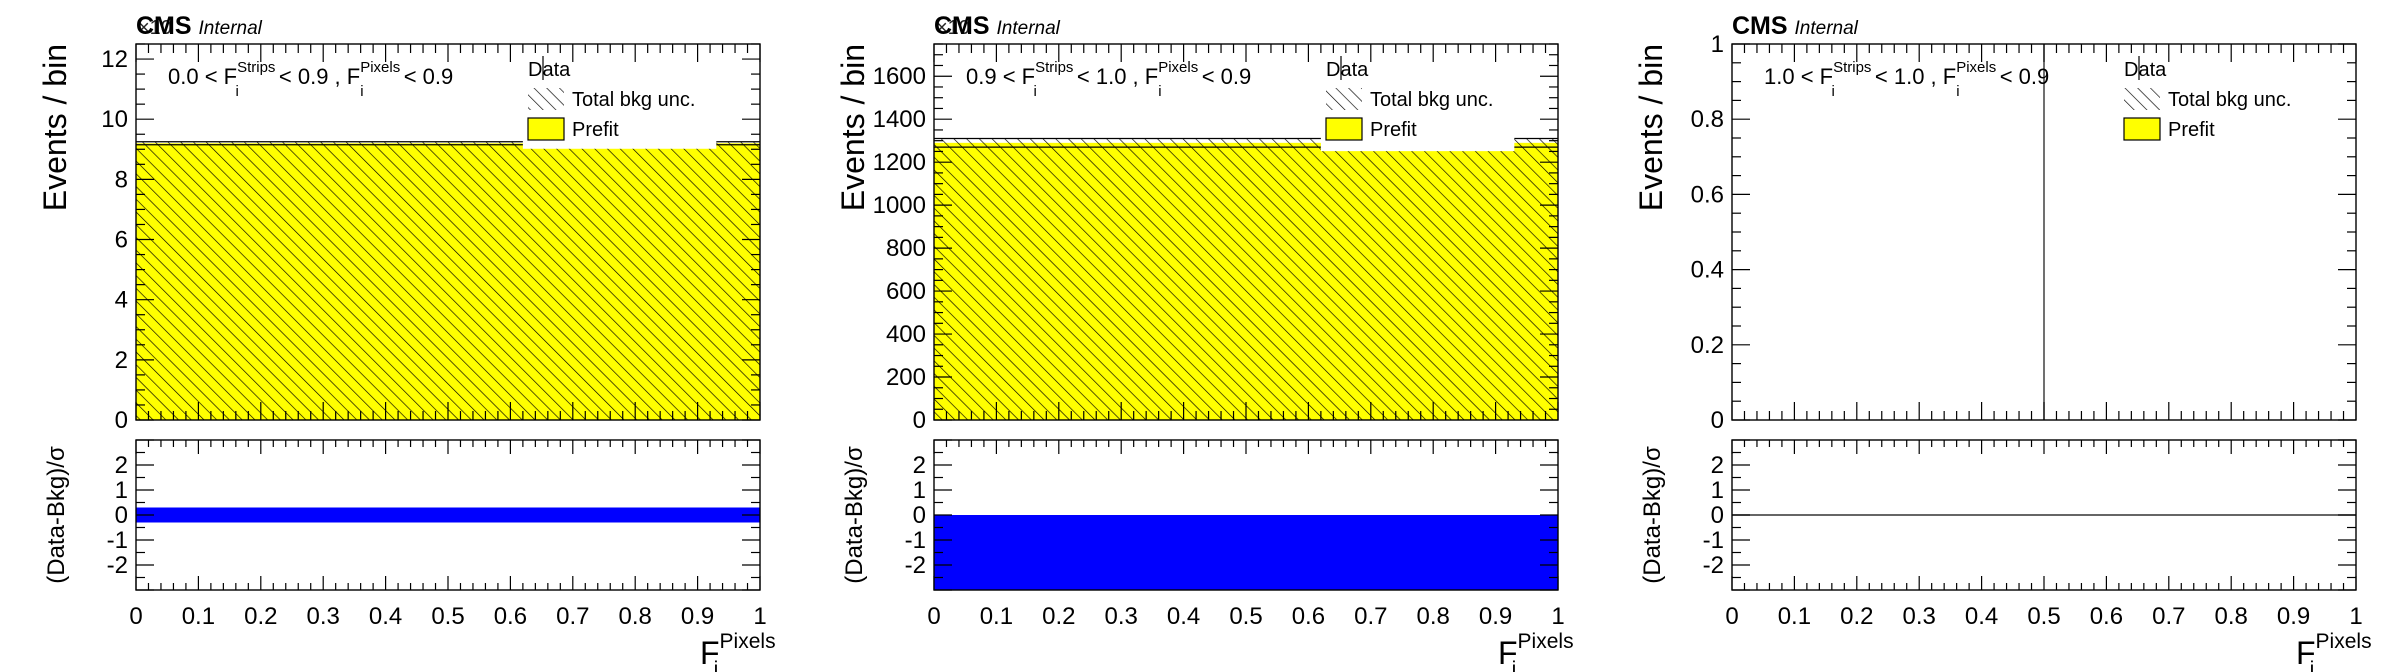  I want to click on y-tick-label: 1600, so click(899, 76).